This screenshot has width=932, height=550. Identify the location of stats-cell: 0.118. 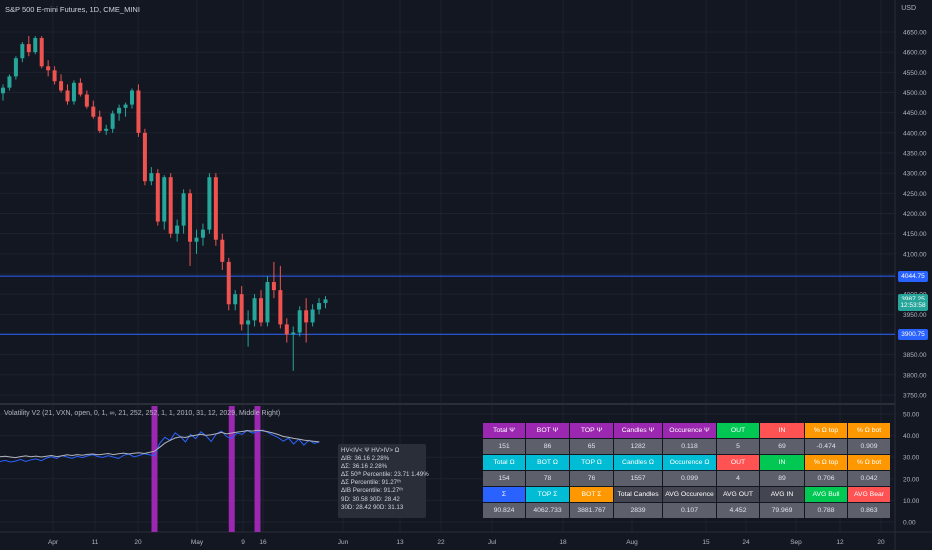
(689, 446).